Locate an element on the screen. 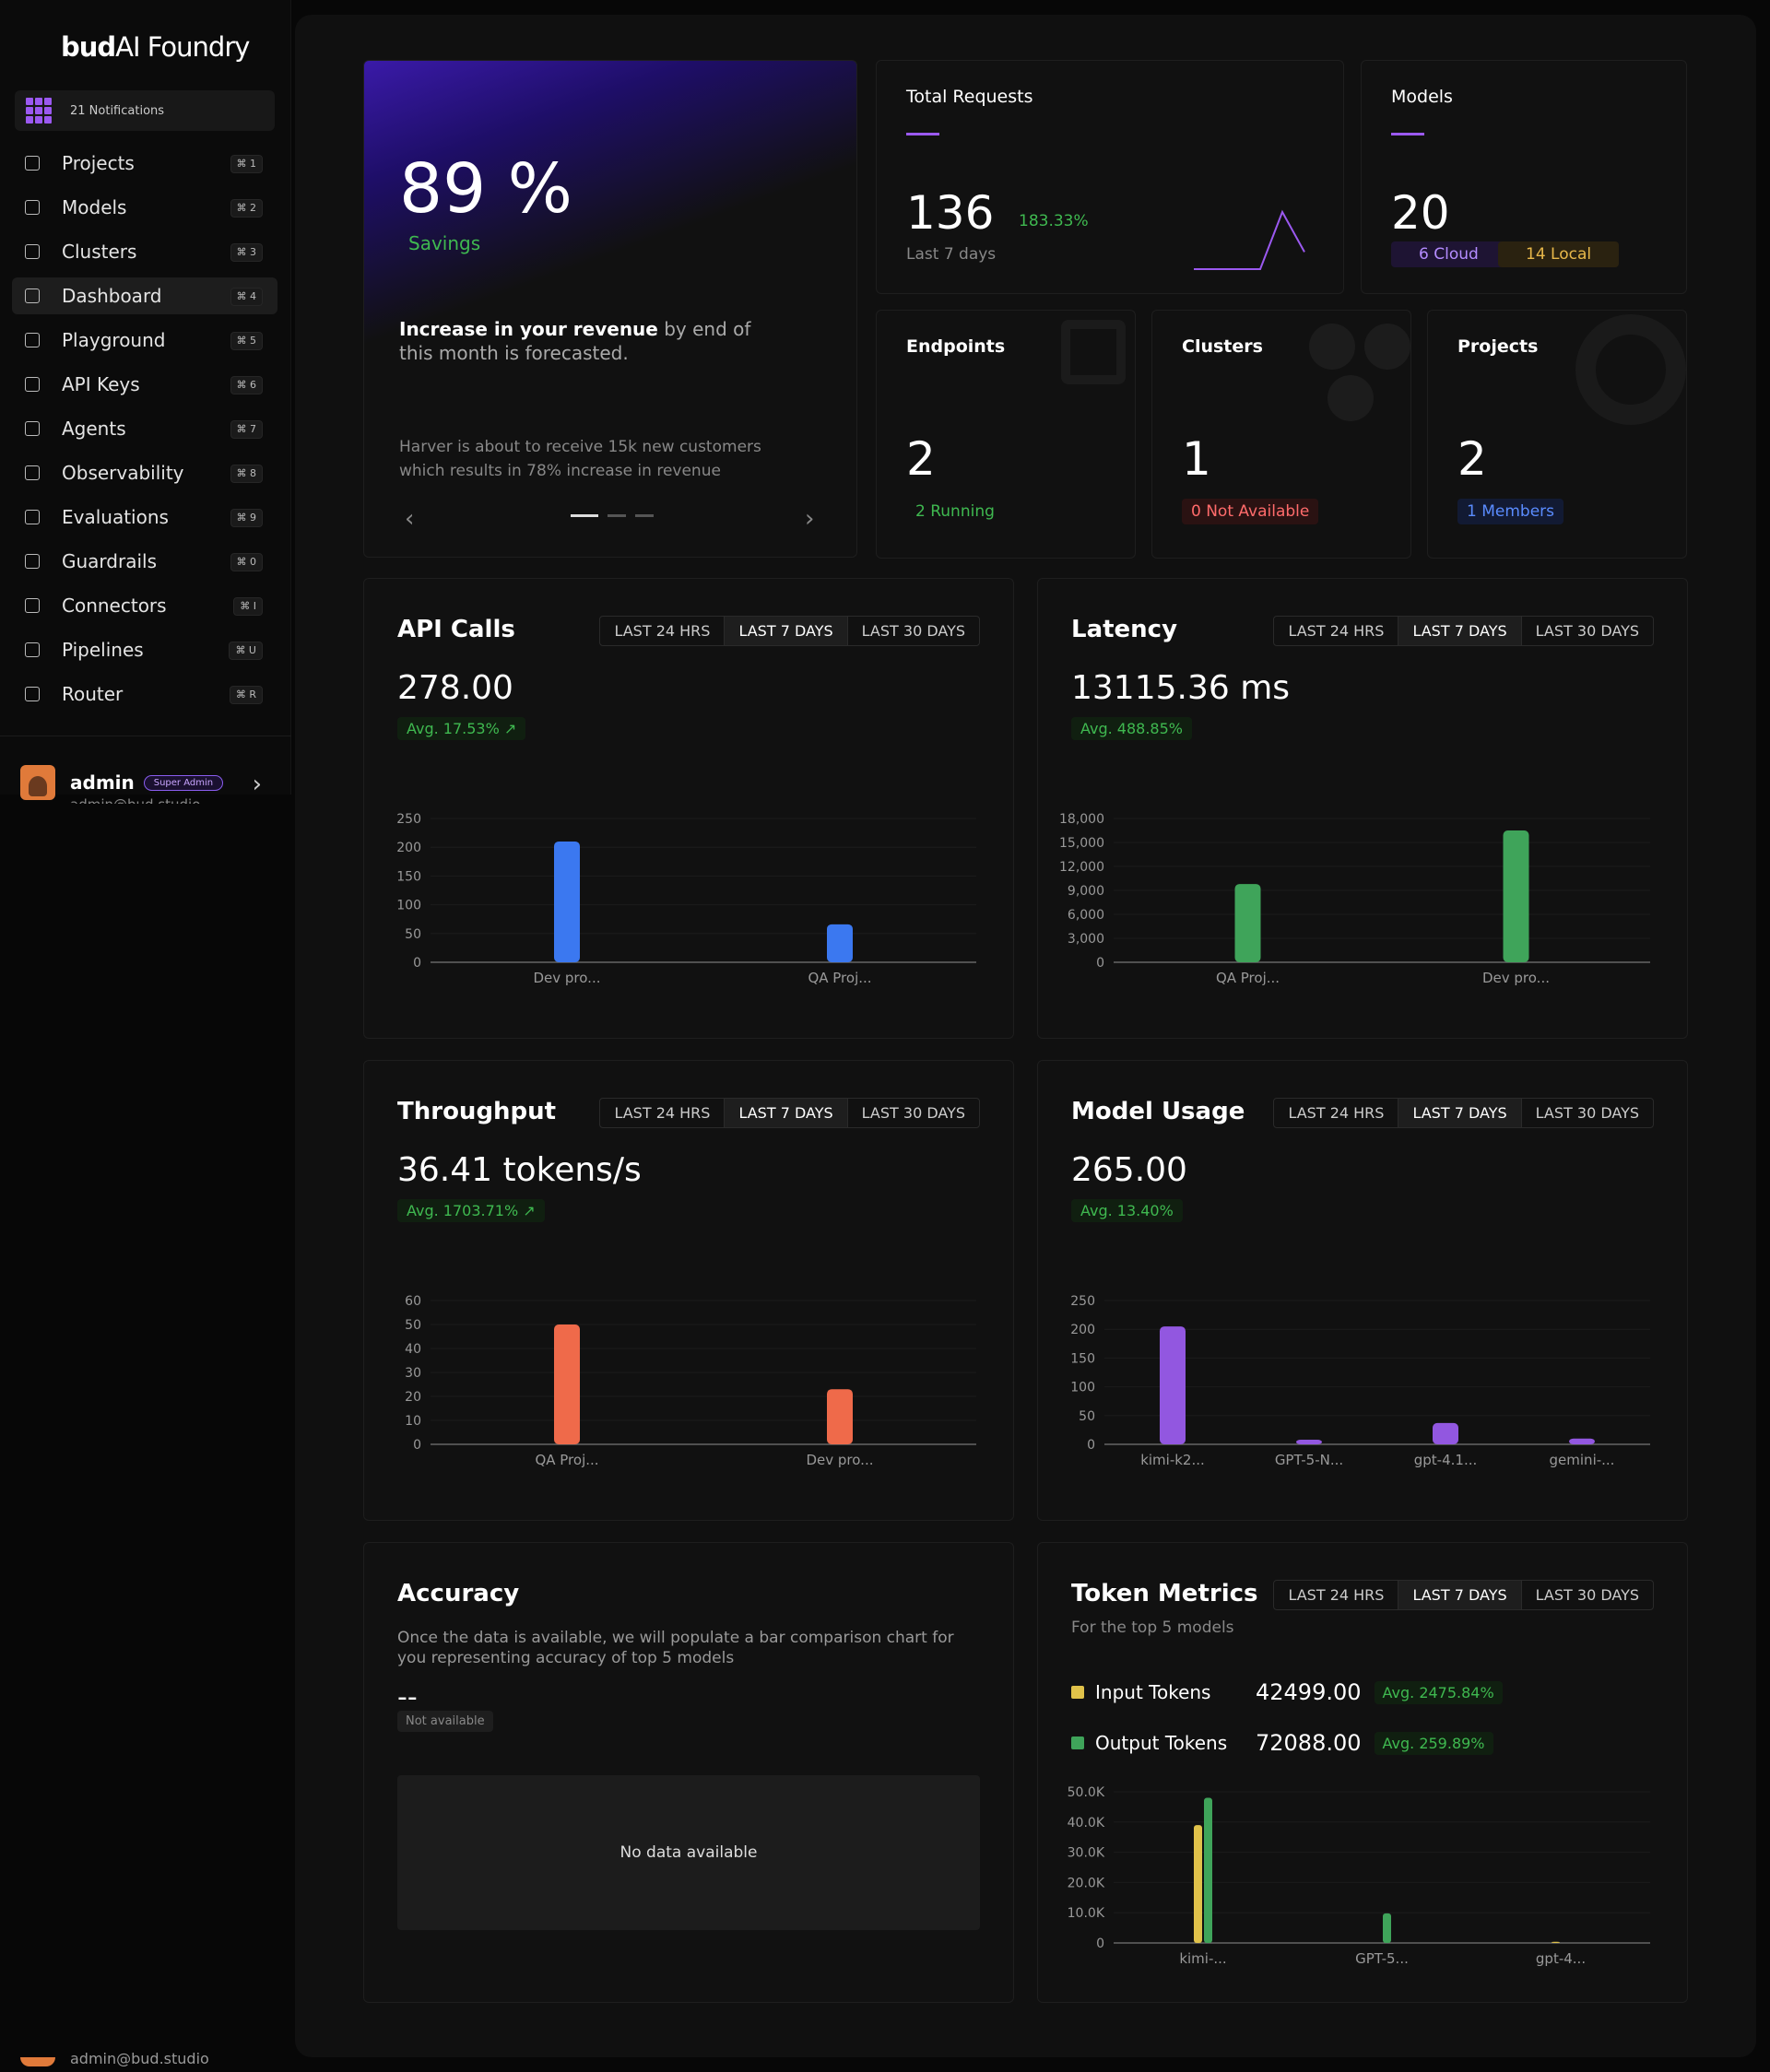 Image resolution: width=1770 pixels, height=2072 pixels. sidebar-item-router: Router ⌘ R is located at coordinates (144, 694).